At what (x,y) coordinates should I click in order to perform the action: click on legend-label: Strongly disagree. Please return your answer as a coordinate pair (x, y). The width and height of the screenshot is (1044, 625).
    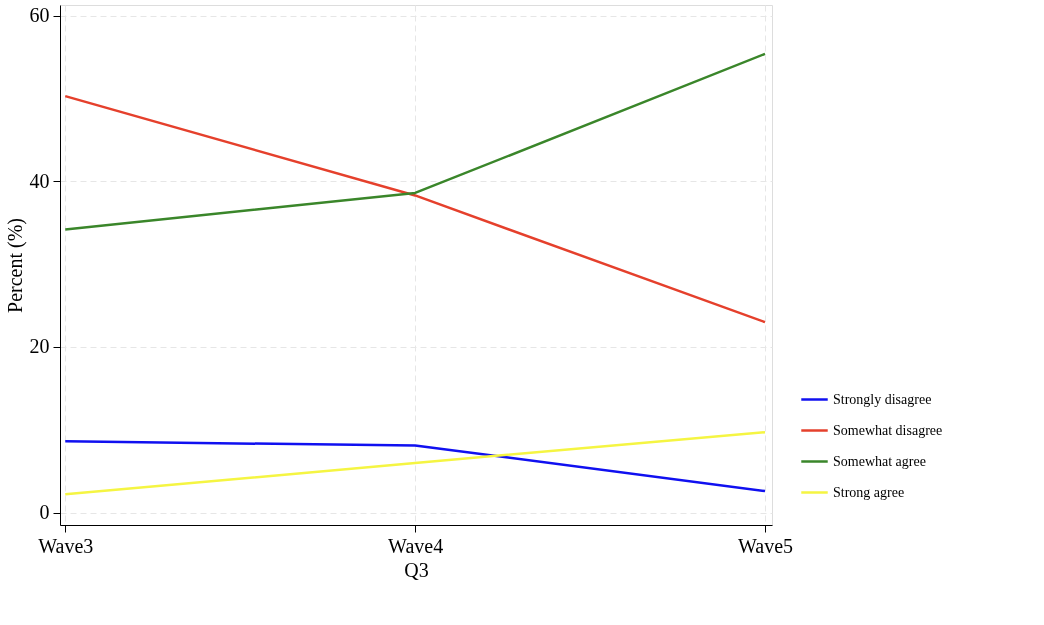
    Looking at the image, I should click on (882, 399).